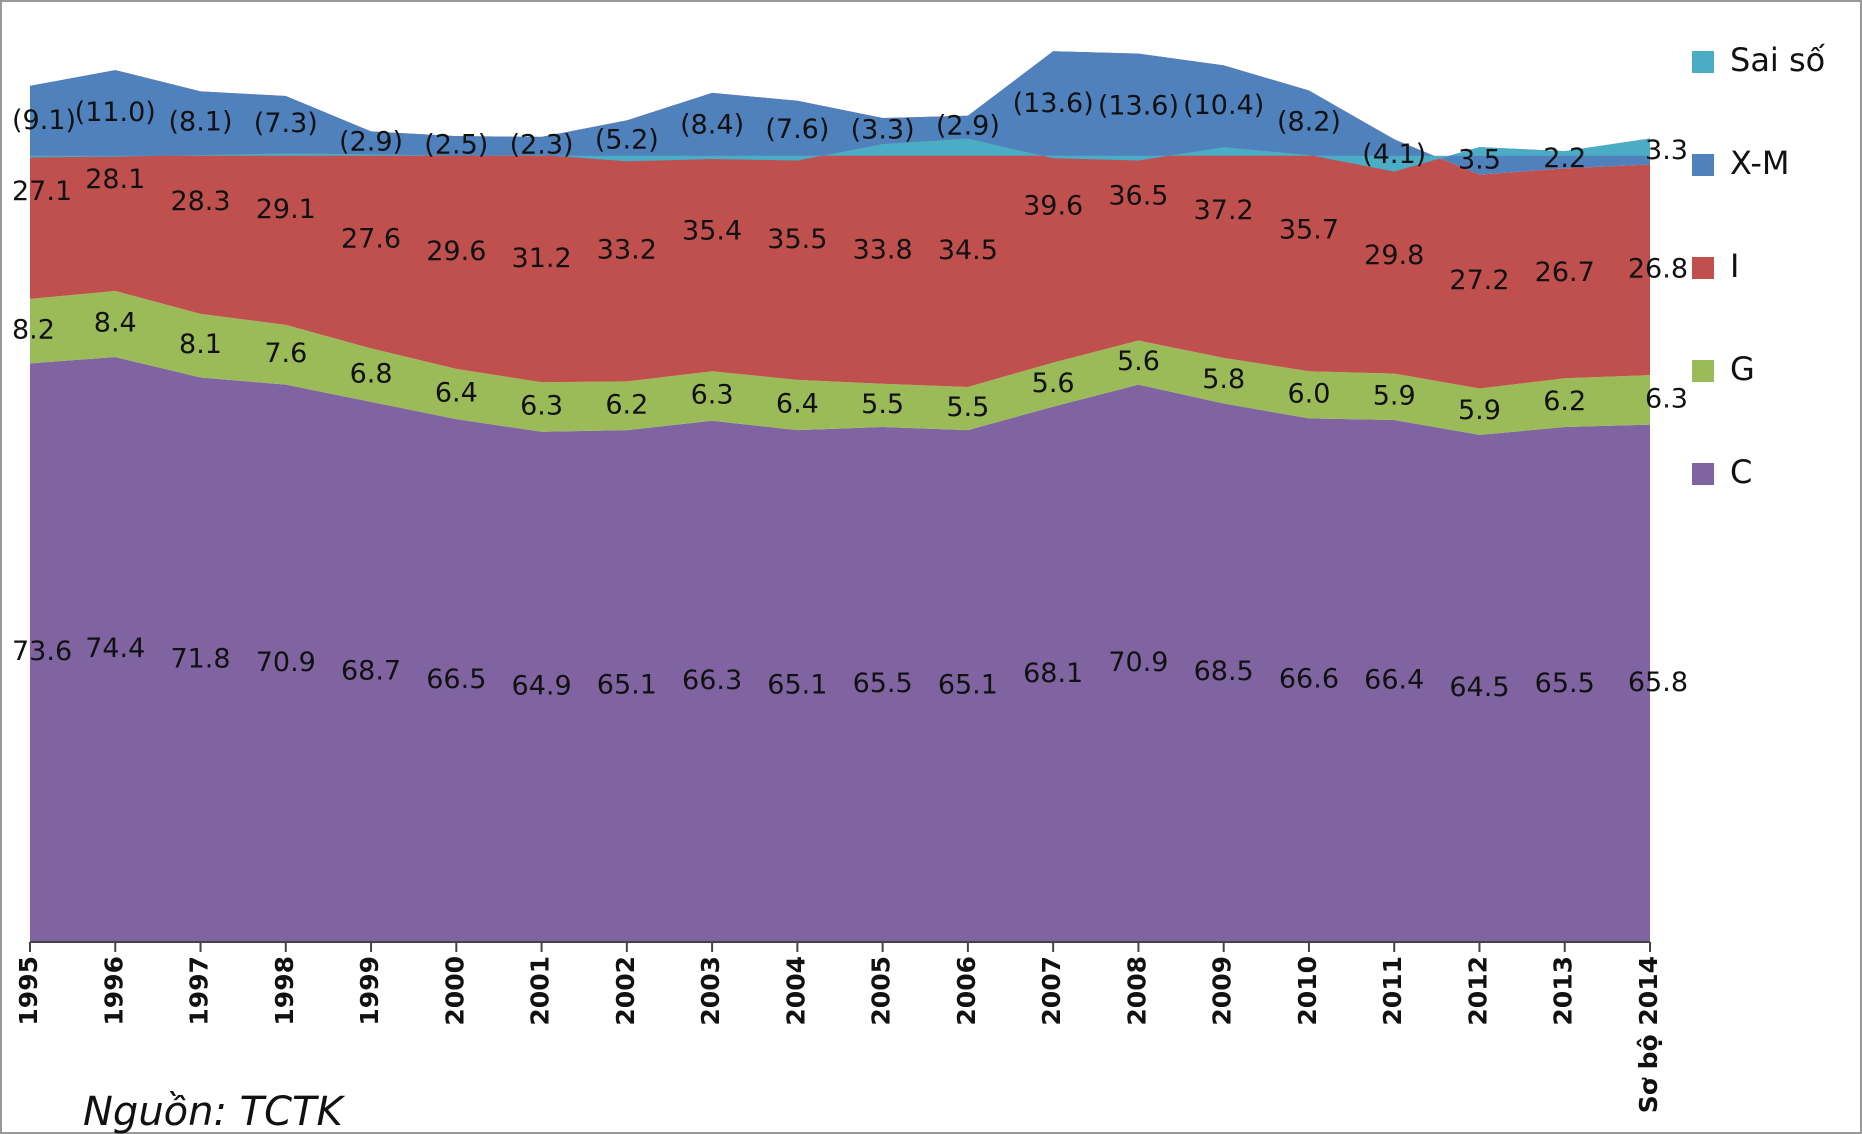 The width and height of the screenshot is (1862, 1134). What do you see at coordinates (710, 991) in the screenshot?
I see `x-tick-label: 2003` at bounding box center [710, 991].